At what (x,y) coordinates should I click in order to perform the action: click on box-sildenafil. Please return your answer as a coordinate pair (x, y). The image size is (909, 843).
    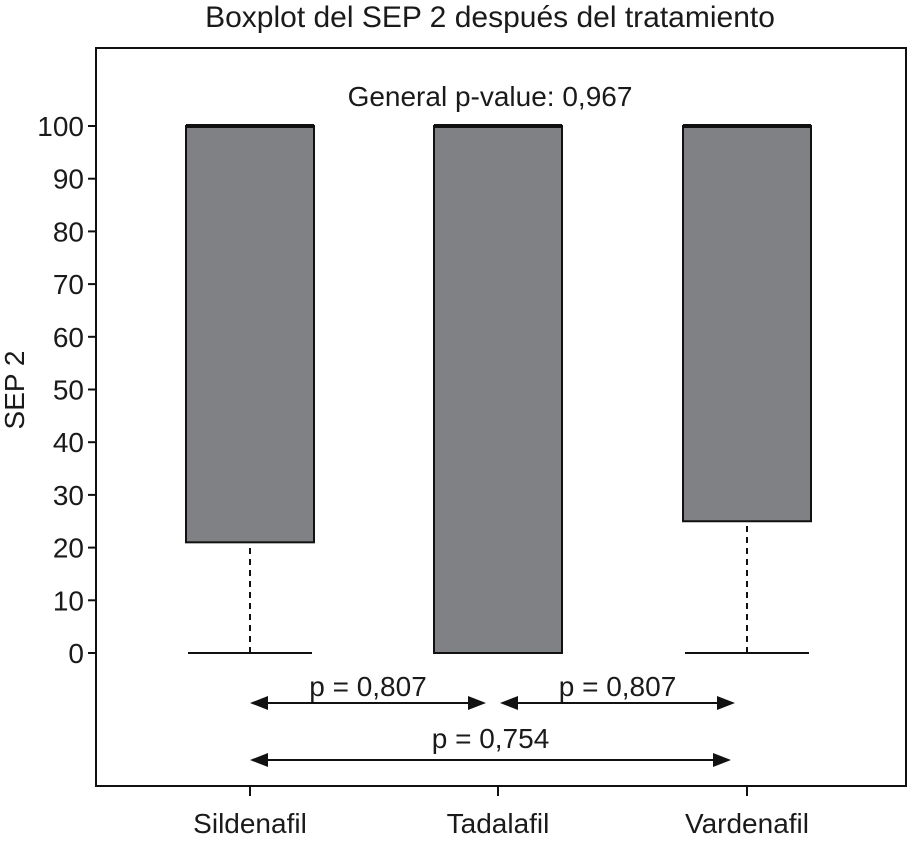
    Looking at the image, I should click on (250, 389).